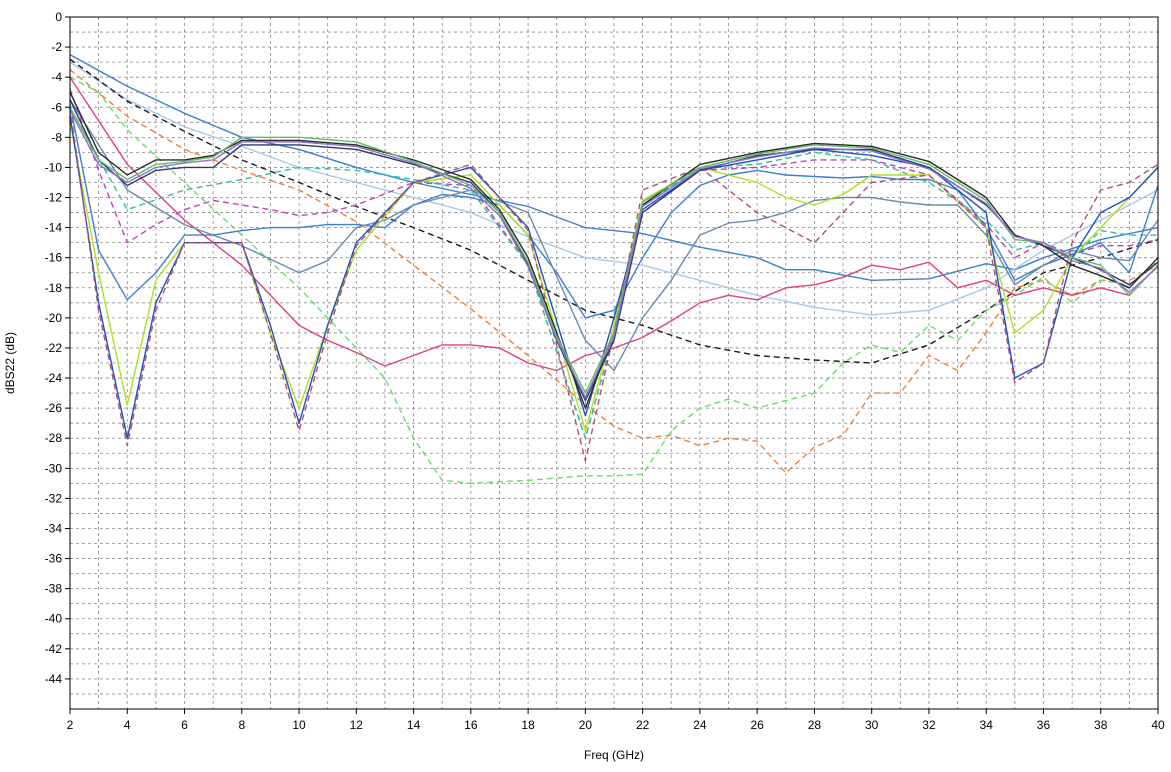  What do you see at coordinates (56, 47) in the screenshot?
I see `y-tick-label: -2` at bounding box center [56, 47].